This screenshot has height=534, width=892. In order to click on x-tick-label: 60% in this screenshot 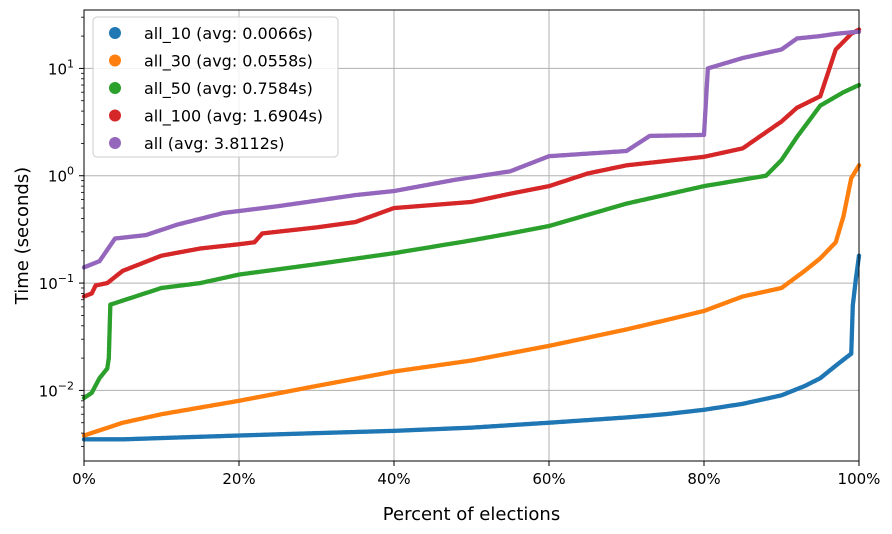, I will do `click(548, 479)`.